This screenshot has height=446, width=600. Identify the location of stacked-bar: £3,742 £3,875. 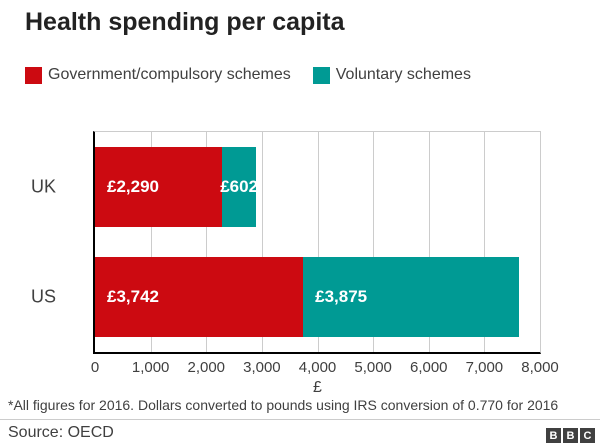
(317, 297).